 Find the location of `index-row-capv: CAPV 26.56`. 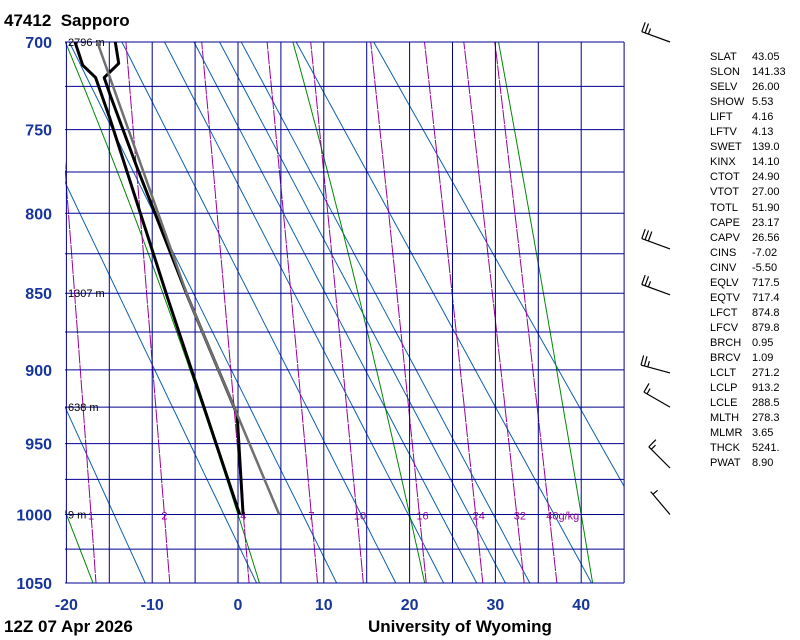

index-row-capv: CAPV 26.56 is located at coordinates (755, 239).